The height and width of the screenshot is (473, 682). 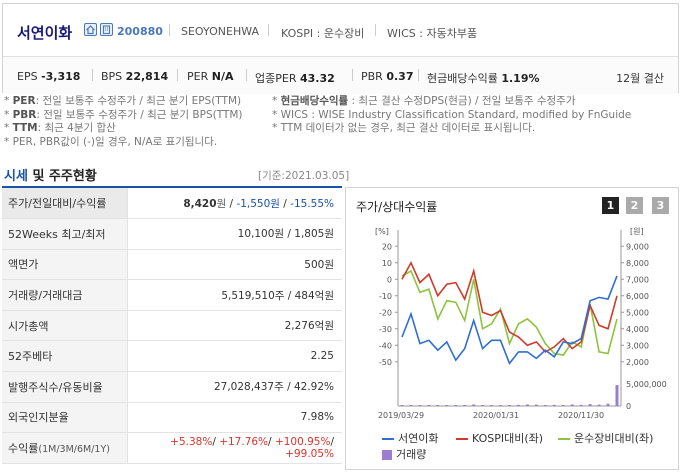 I want to click on left-tick-label: -20, so click(x=385, y=312).